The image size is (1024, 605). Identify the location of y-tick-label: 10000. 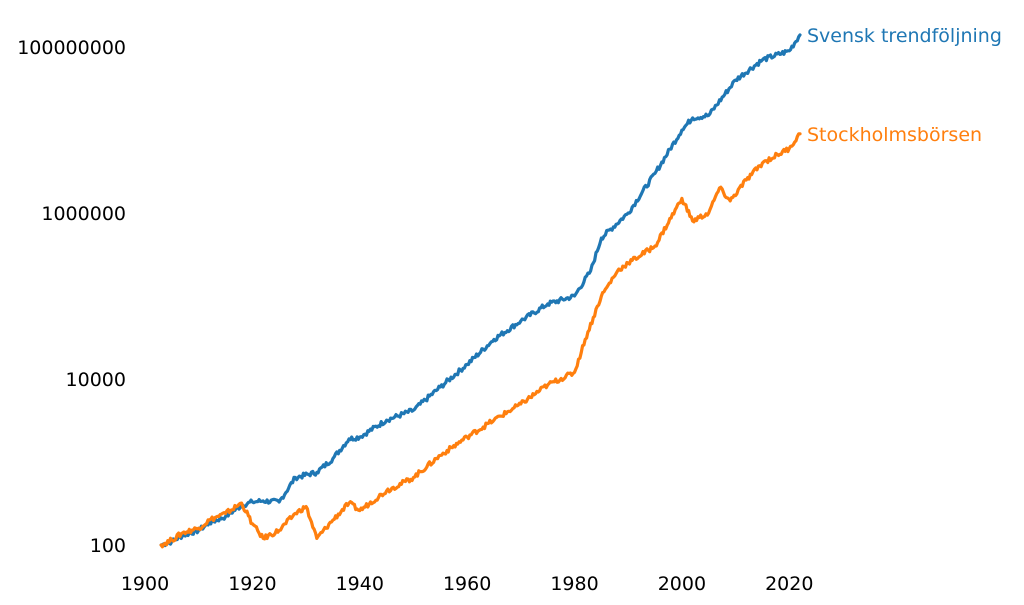
(96, 380).